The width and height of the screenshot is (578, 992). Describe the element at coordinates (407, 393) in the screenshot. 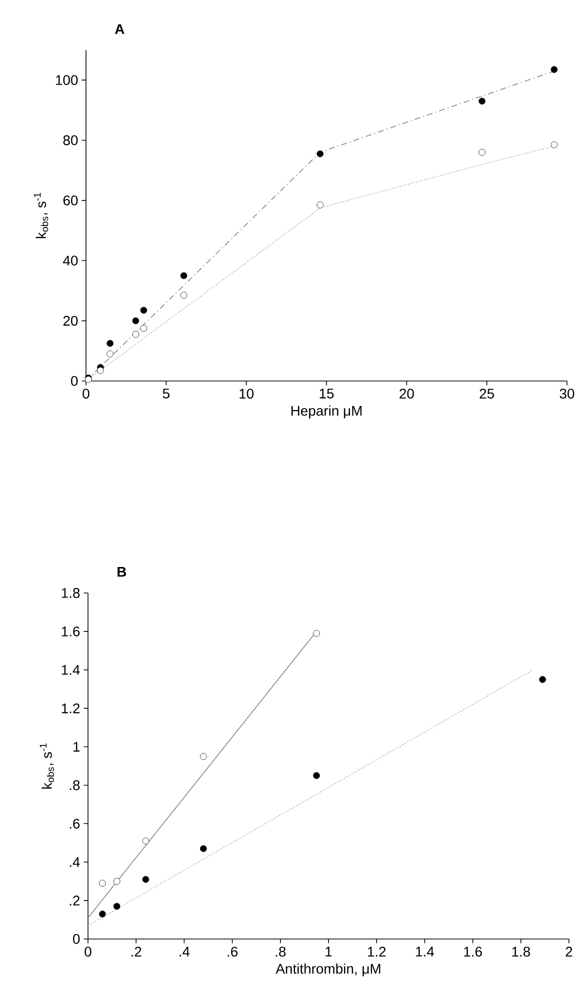

I see `x-tick-label: 20` at that location.